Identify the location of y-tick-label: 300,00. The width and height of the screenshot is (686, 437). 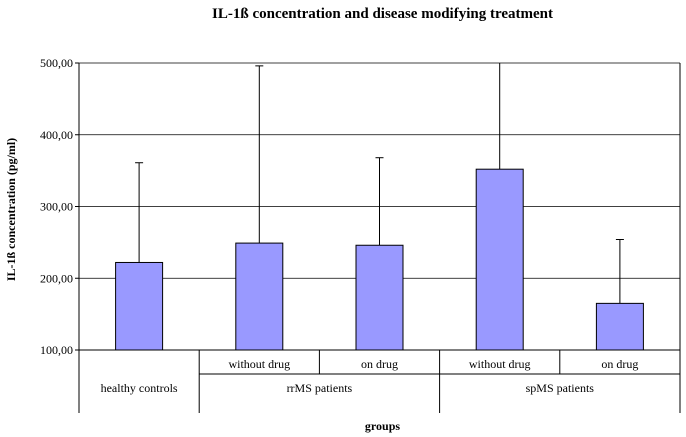
(56, 207).